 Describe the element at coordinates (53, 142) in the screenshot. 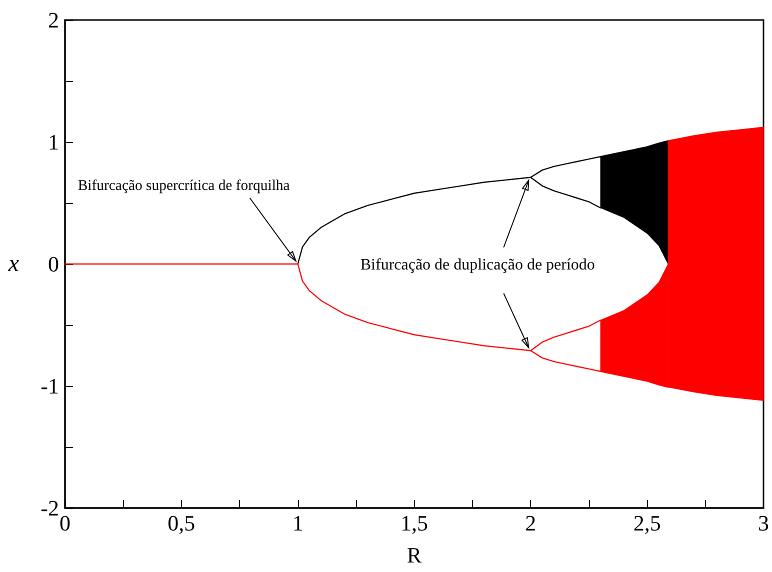

I see `y-tick-label: 1` at that location.